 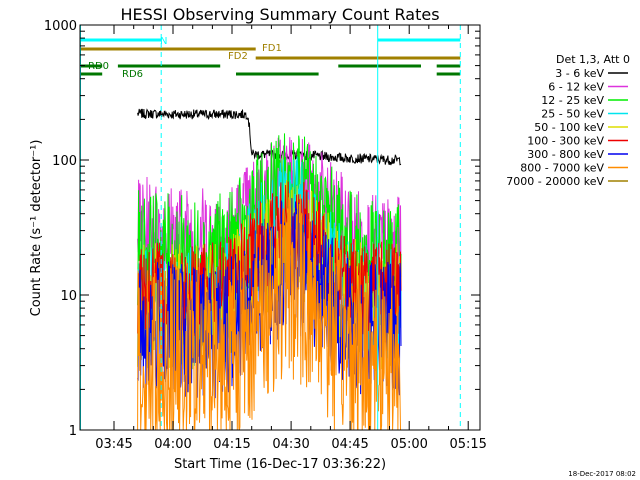 What do you see at coordinates (68, 296) in the screenshot?
I see `y-tick-label: 10` at bounding box center [68, 296].